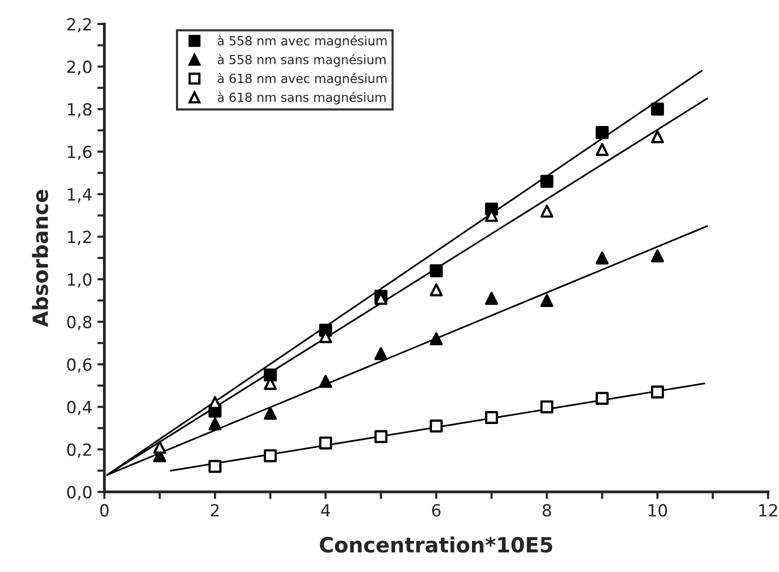 Image resolution: width=779 pixels, height=572 pixels. What do you see at coordinates (79, 450) in the screenshot?
I see `y-tick-label: 0,2` at bounding box center [79, 450].